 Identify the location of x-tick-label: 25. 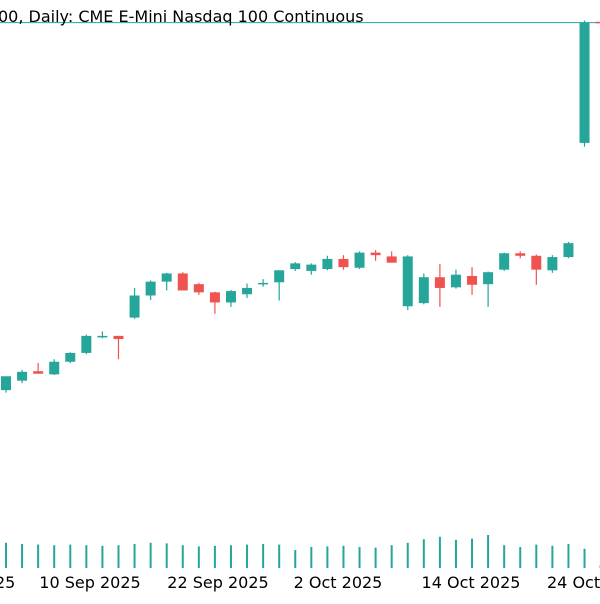
(7, 582).